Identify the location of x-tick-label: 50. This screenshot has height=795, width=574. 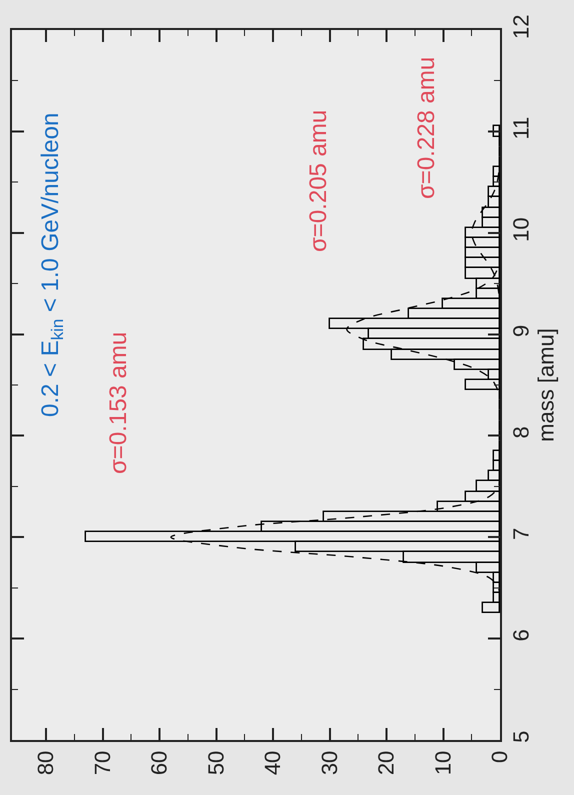
(215, 763).